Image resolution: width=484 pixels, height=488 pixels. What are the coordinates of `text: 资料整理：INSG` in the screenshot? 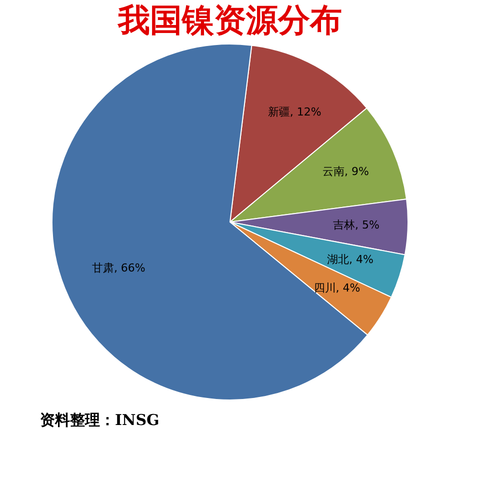 It's located at (100, 420).